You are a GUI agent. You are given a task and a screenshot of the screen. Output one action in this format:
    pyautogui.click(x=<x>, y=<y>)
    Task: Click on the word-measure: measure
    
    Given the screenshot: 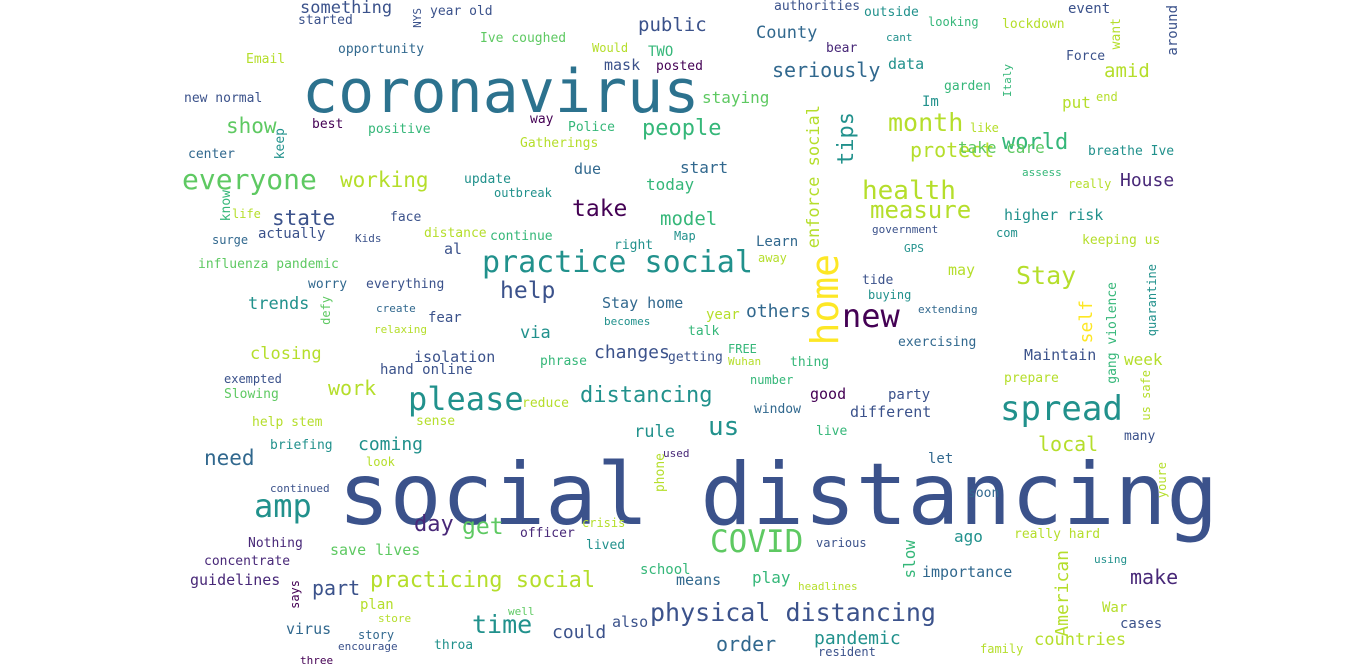 What is the action you would take?
    pyautogui.click(x=921, y=210)
    